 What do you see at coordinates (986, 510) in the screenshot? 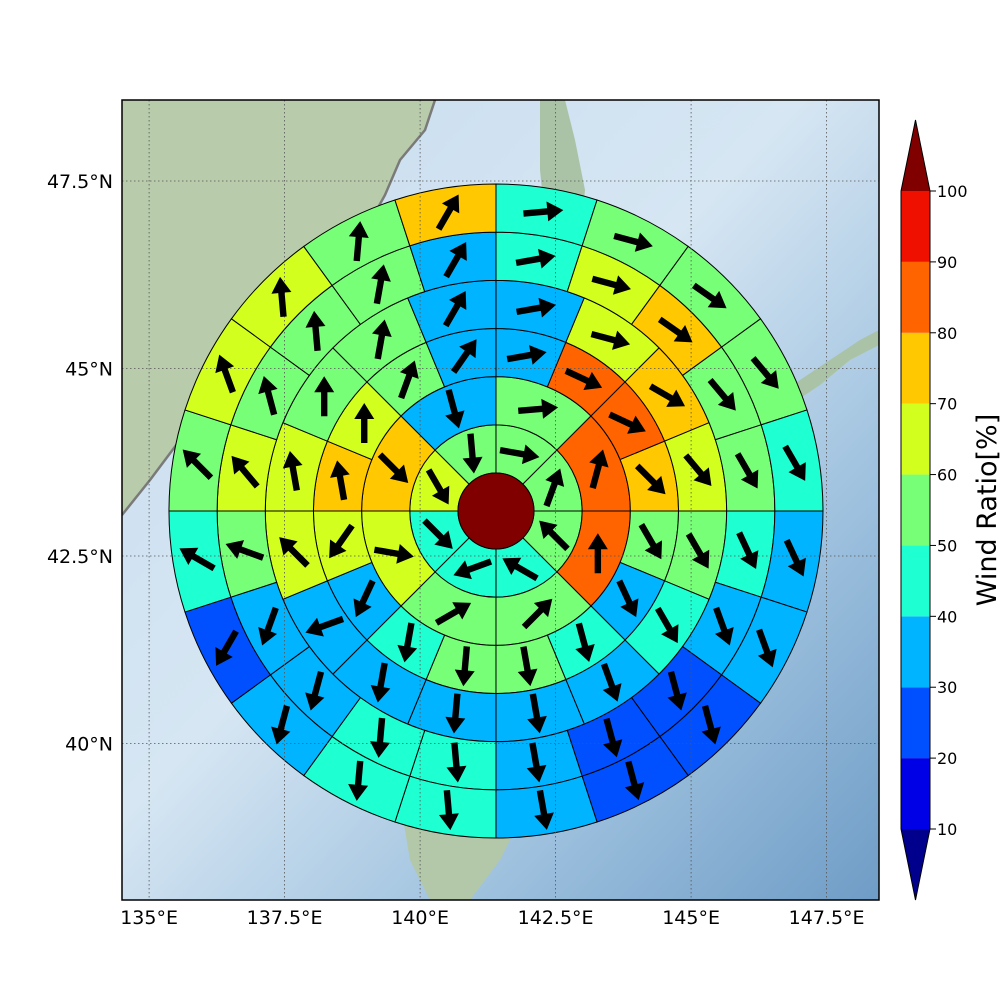
I see `colorbar-label: Wind Ratio[%]` at bounding box center [986, 510].